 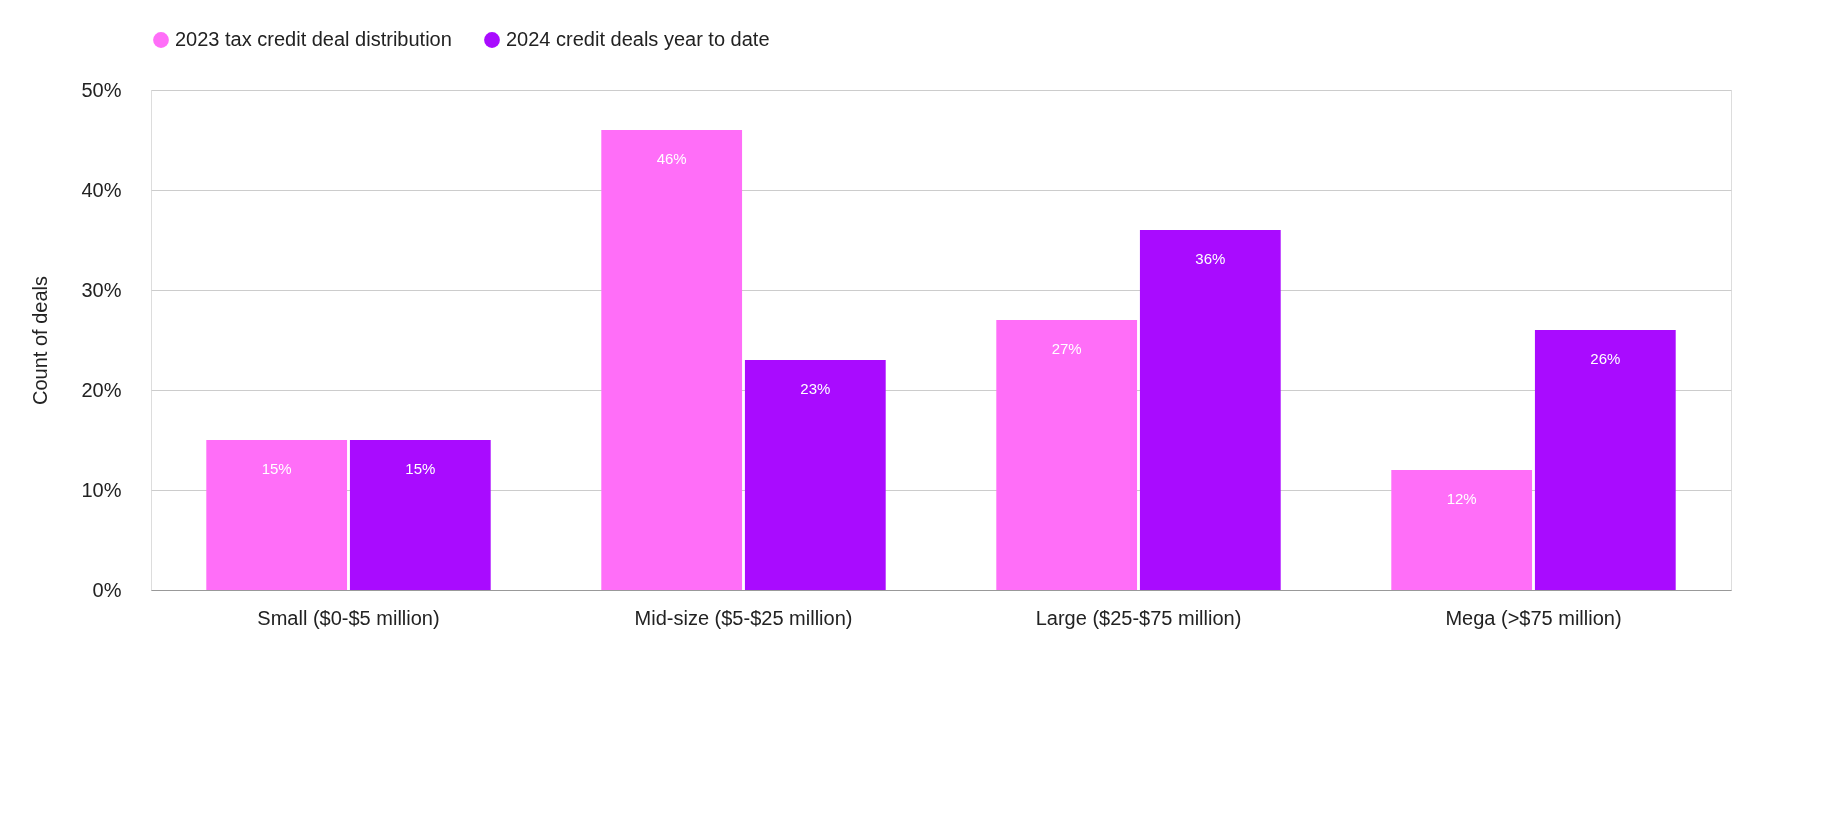 I want to click on data-label: 36%, so click(x=1210, y=258).